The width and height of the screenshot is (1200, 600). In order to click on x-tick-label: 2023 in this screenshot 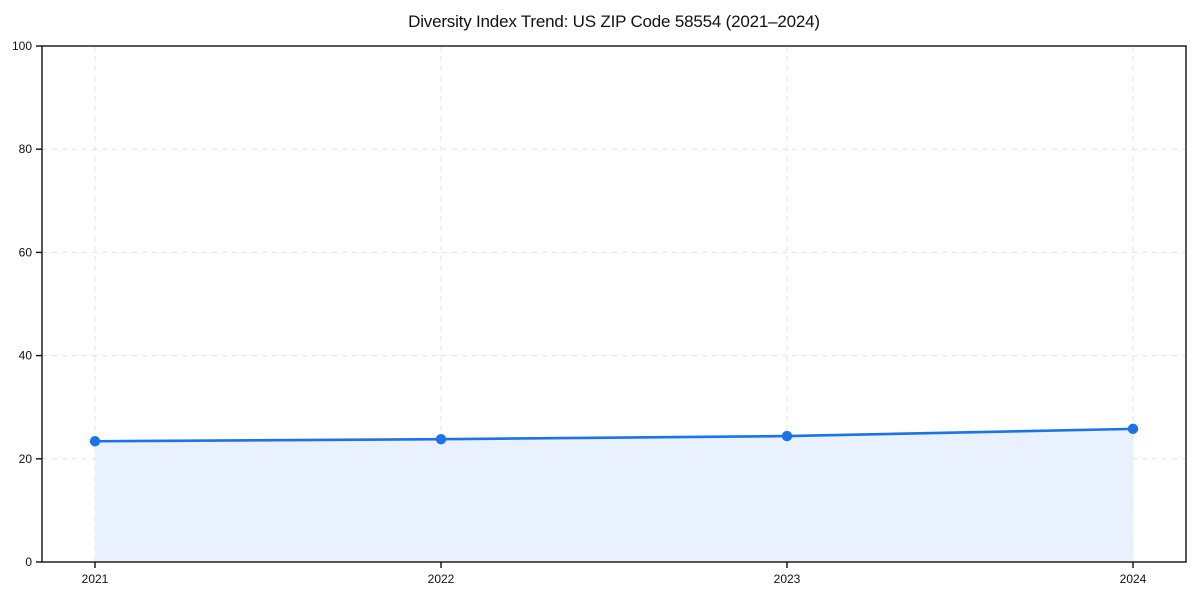, I will do `click(787, 579)`.